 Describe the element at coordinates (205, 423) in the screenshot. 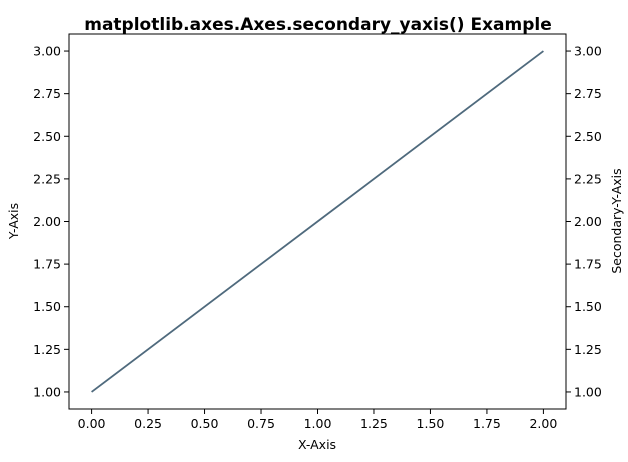

I see `x-tick-label: 0.50` at that location.